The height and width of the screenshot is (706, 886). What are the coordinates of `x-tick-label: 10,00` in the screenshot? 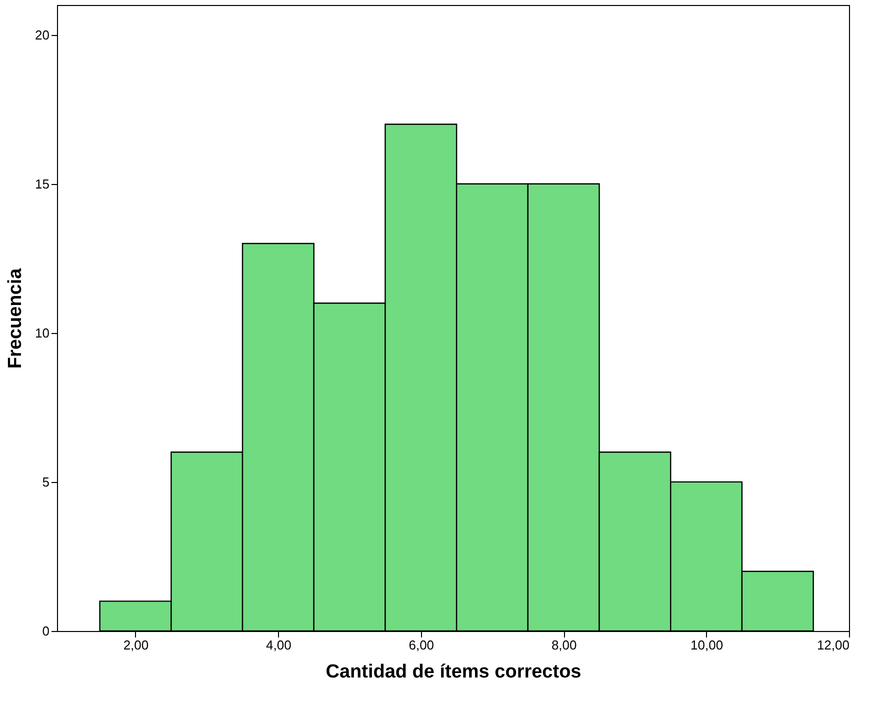 It's located at (707, 645).